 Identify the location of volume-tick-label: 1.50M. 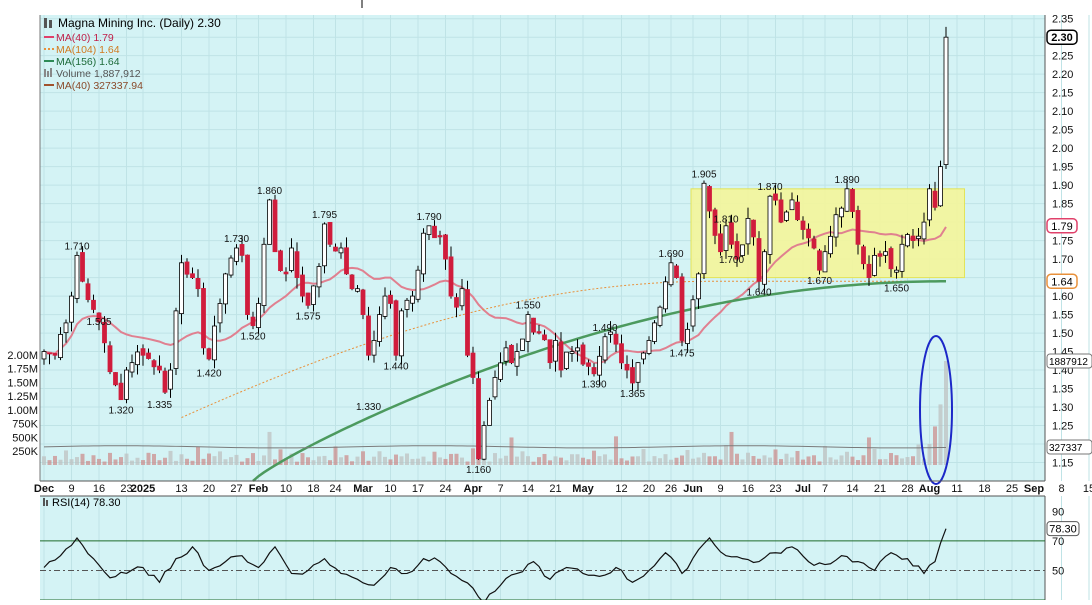
(22, 383).